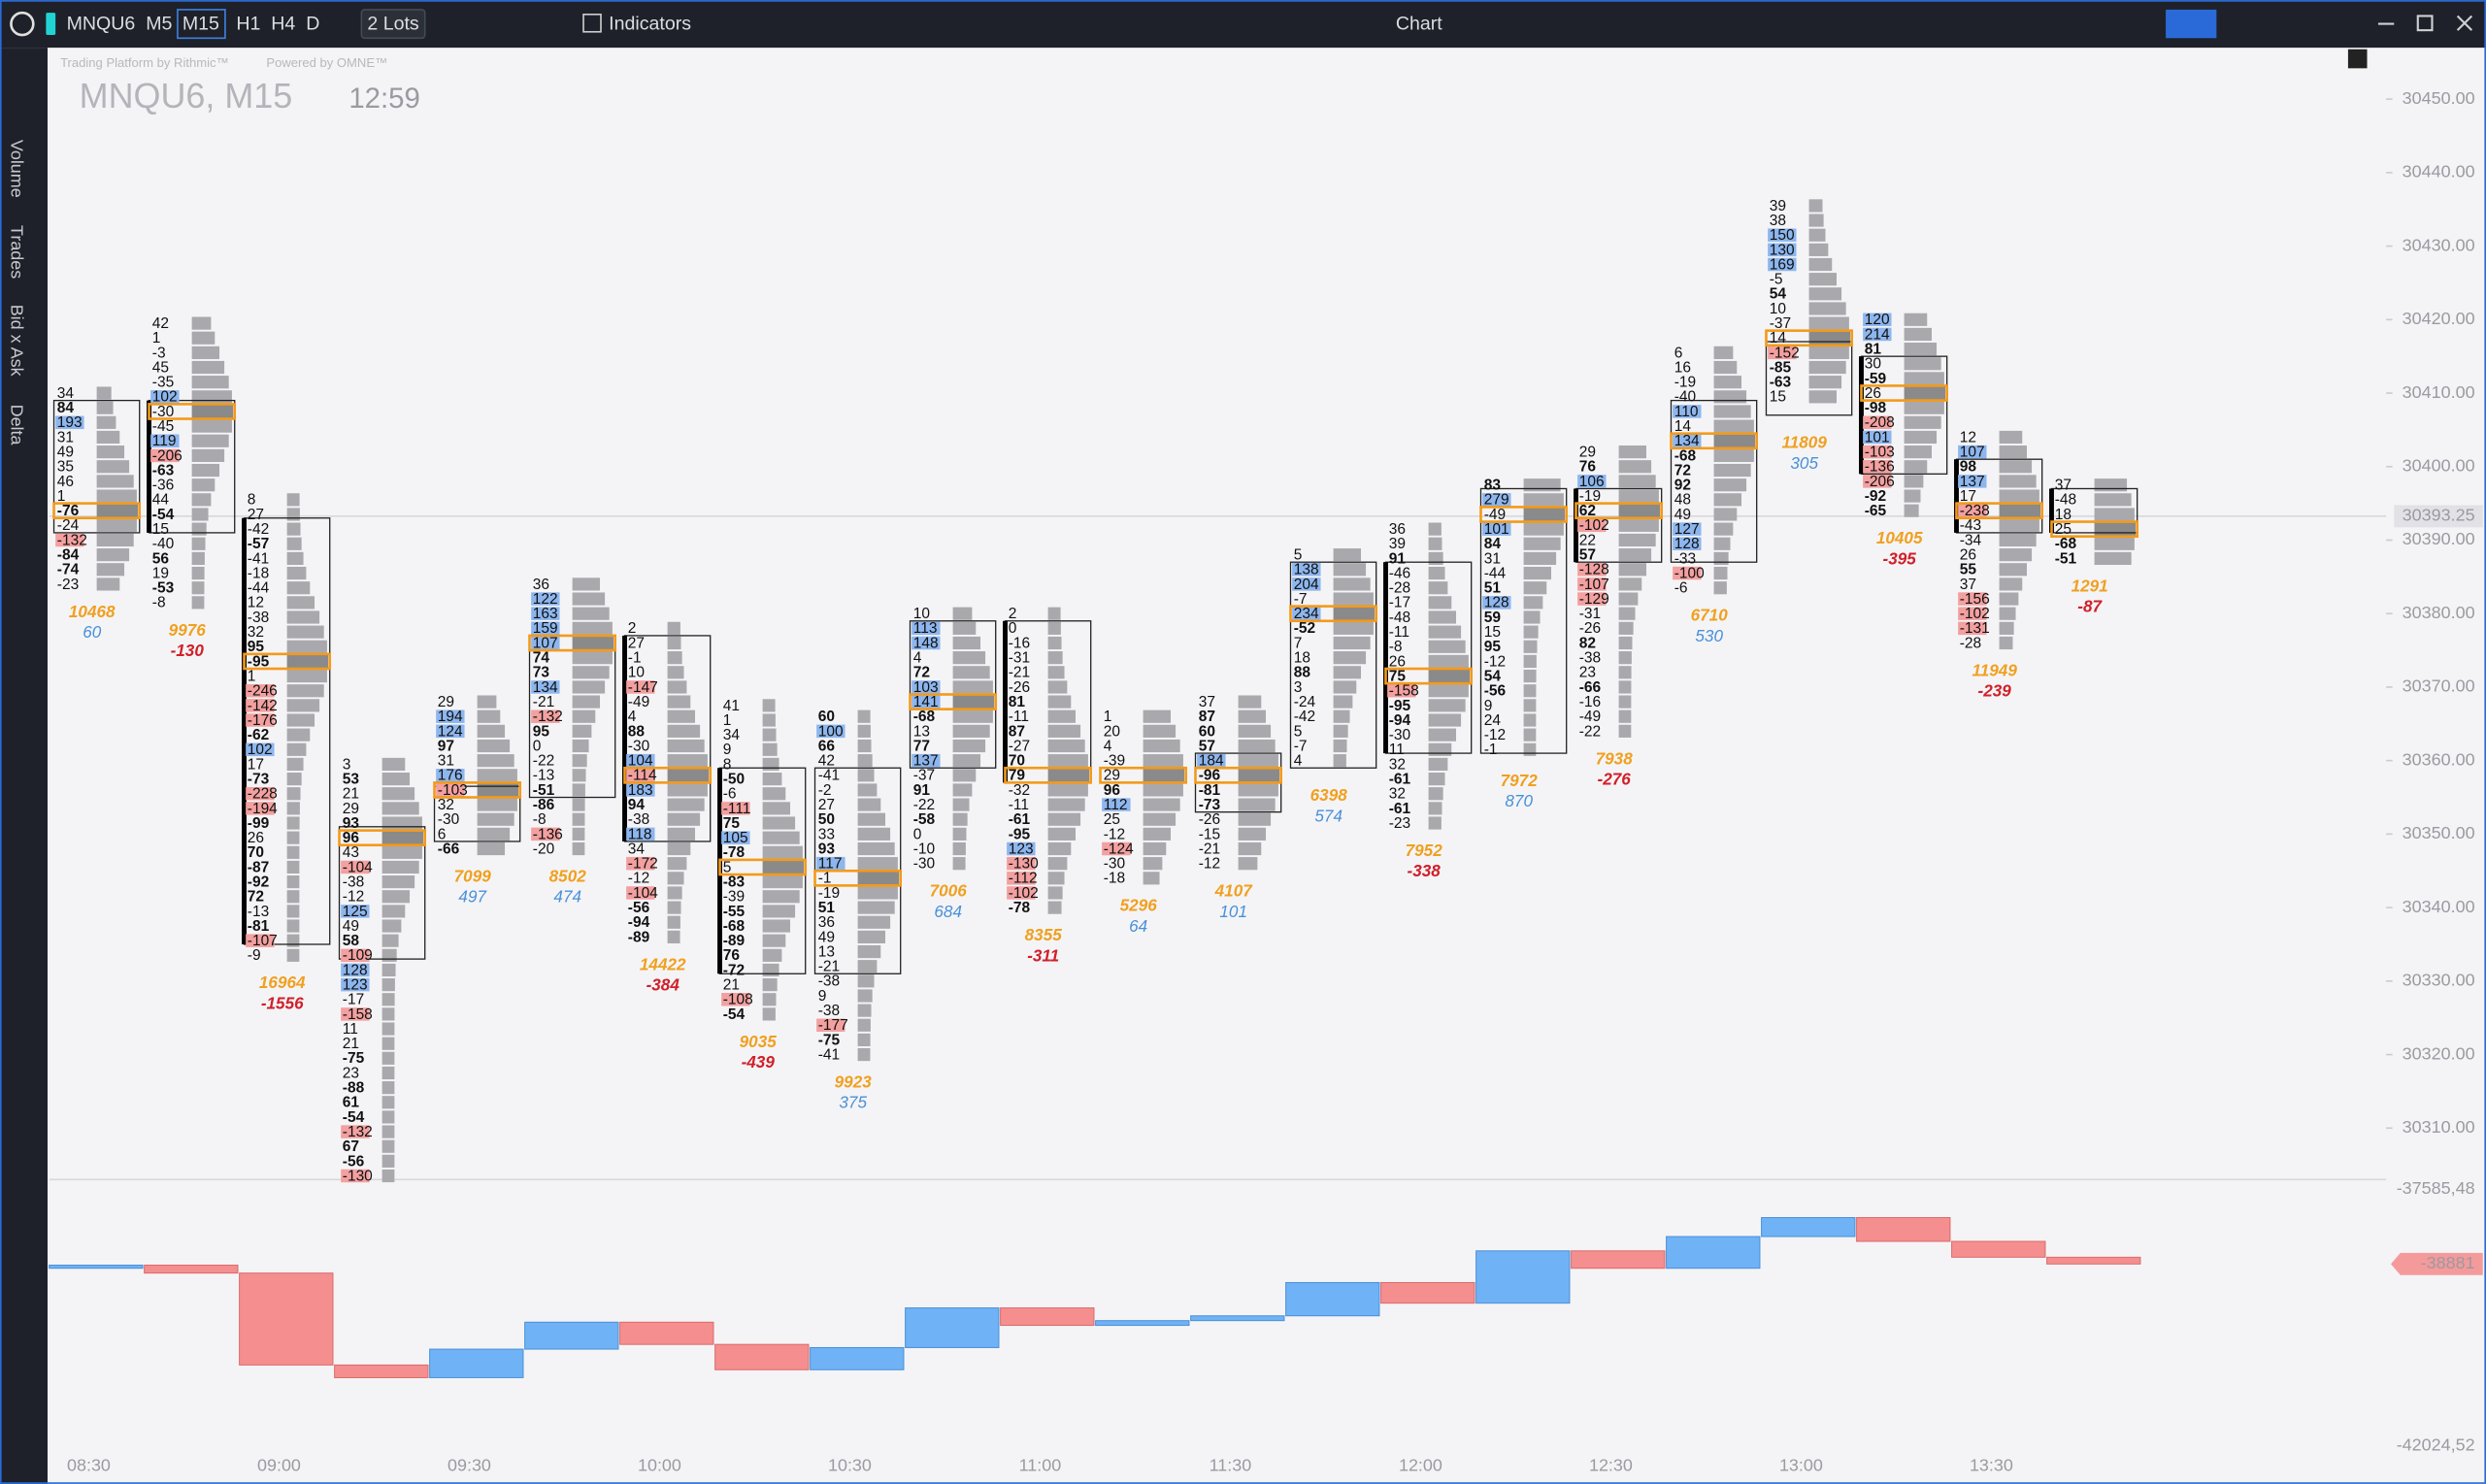 Image resolution: width=2486 pixels, height=1484 pixels. I want to click on level-delta: 110, so click(1686, 412).